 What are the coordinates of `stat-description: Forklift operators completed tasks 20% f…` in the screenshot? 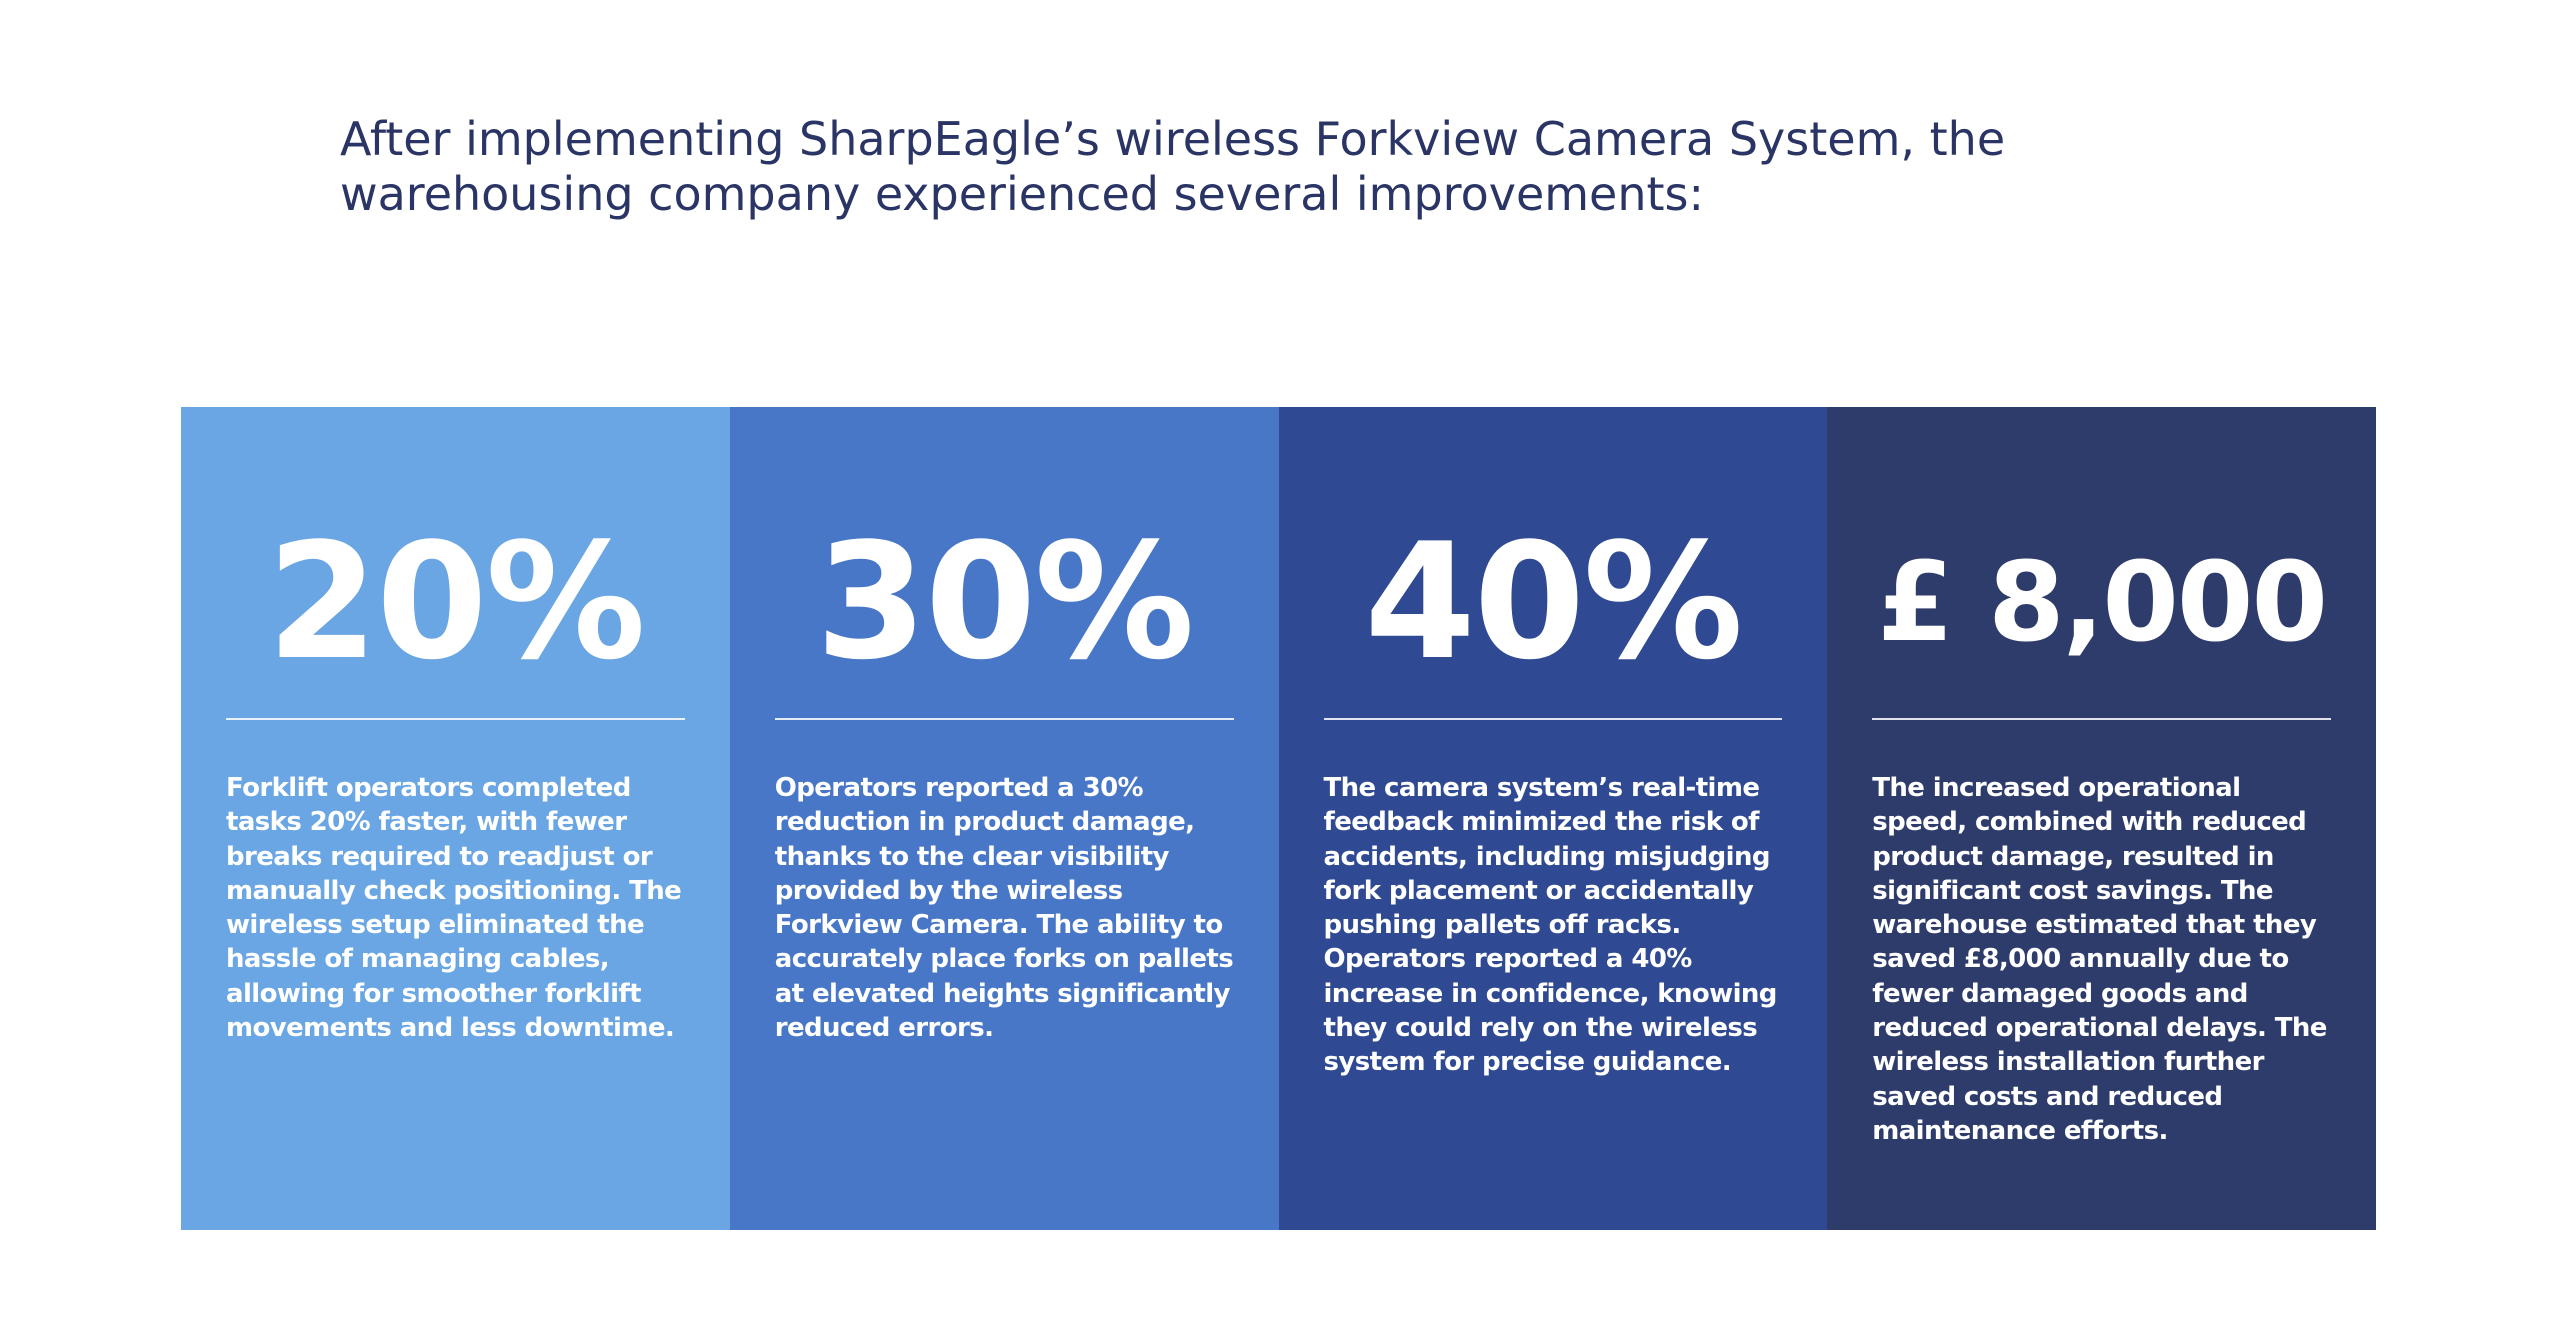 It's located at (454, 908).